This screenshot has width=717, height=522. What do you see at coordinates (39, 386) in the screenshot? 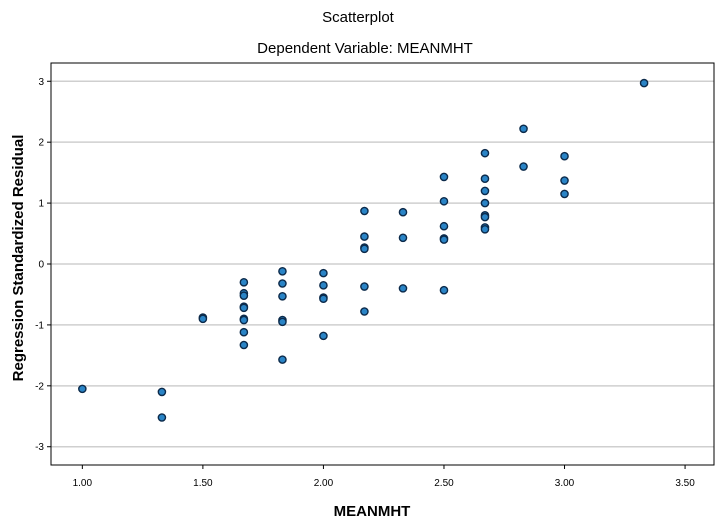
I see `y-tick-label: -2` at bounding box center [39, 386].